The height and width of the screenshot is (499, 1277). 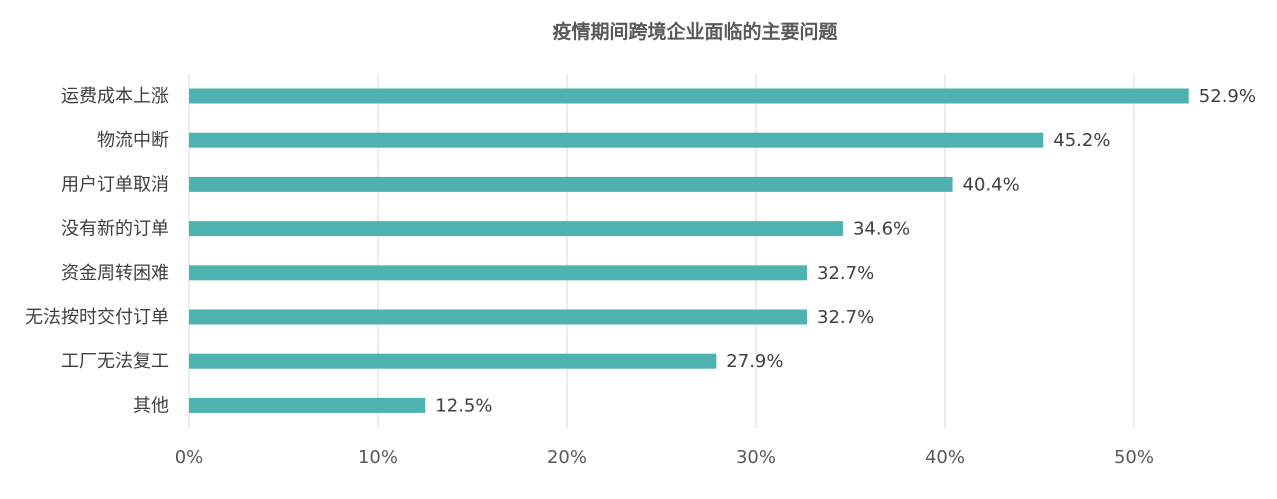 What do you see at coordinates (1134, 457) in the screenshot?
I see `x-tick-label: 50%` at bounding box center [1134, 457].